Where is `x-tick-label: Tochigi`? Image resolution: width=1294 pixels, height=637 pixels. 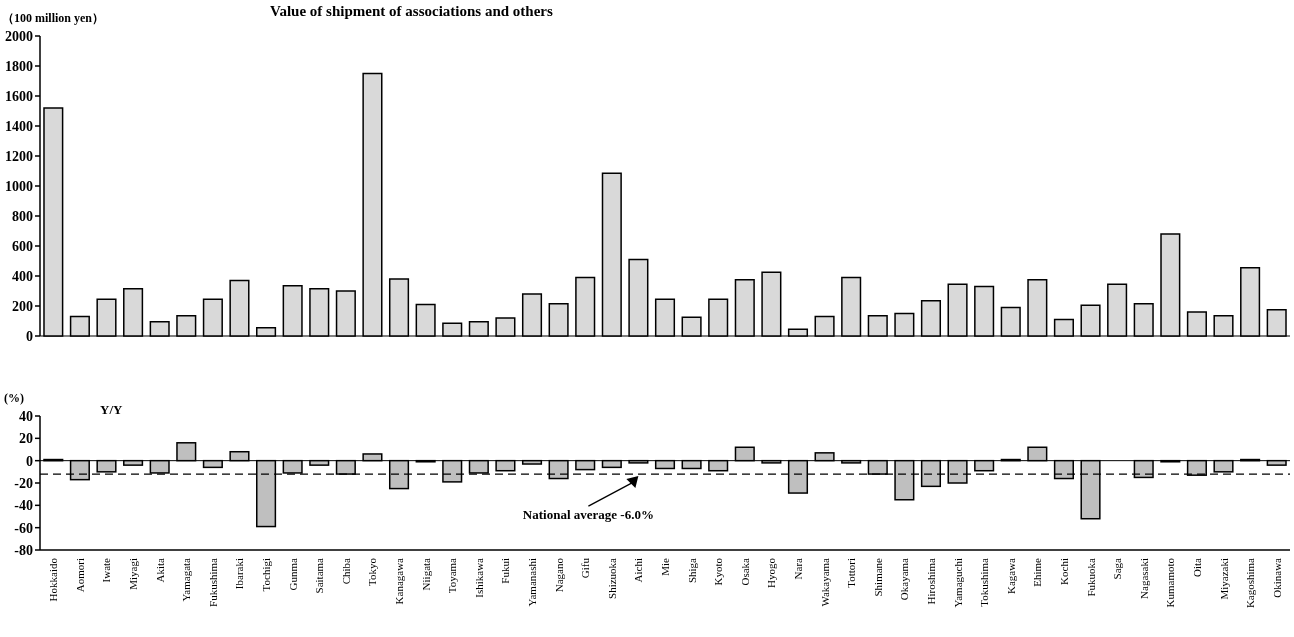
x-tick-label: Tochigi is located at coordinates (266, 575).